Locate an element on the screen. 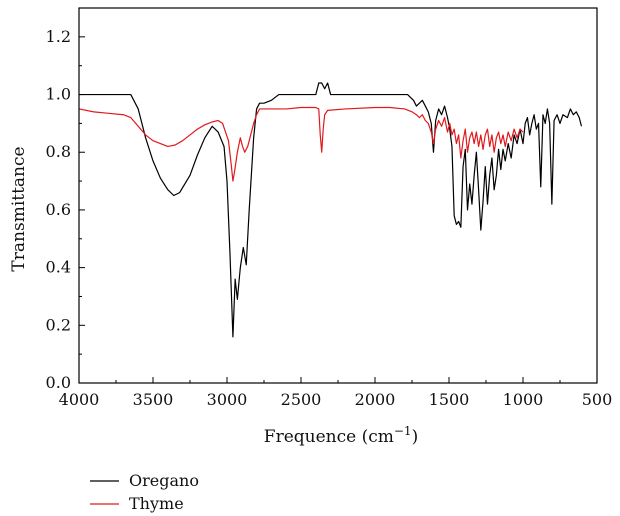  y-tick-label-0.6: 0.6 is located at coordinates (58, 209).